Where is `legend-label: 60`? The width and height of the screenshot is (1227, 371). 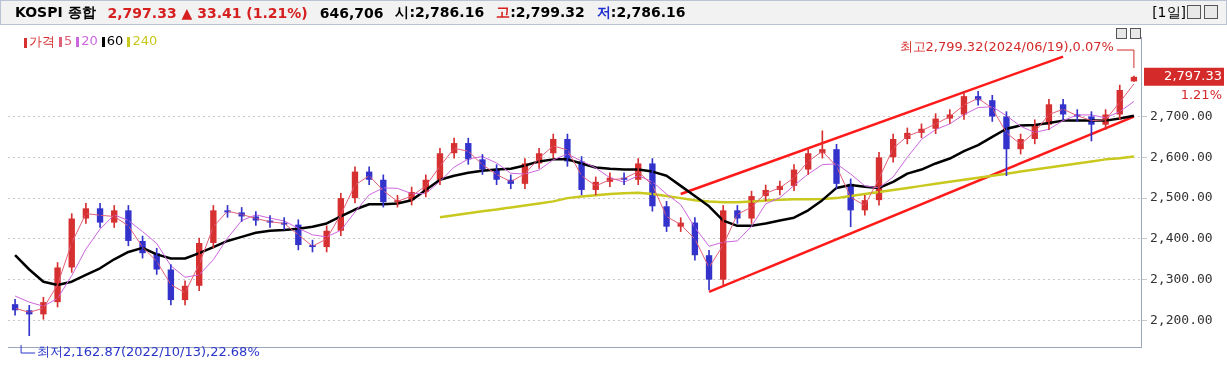 legend-label: 60 is located at coordinates (114, 41).